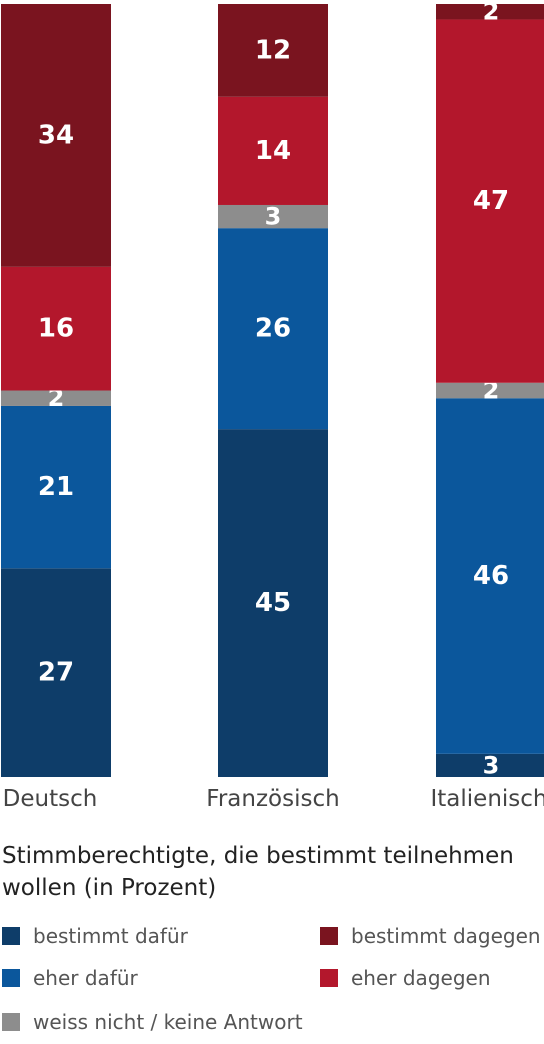 Image resolution: width=544 pixels, height=1044 pixels. What do you see at coordinates (168, 1022) in the screenshot?
I see `legend-label-weiss-nicht: weiss nicht / keine Antwort` at bounding box center [168, 1022].